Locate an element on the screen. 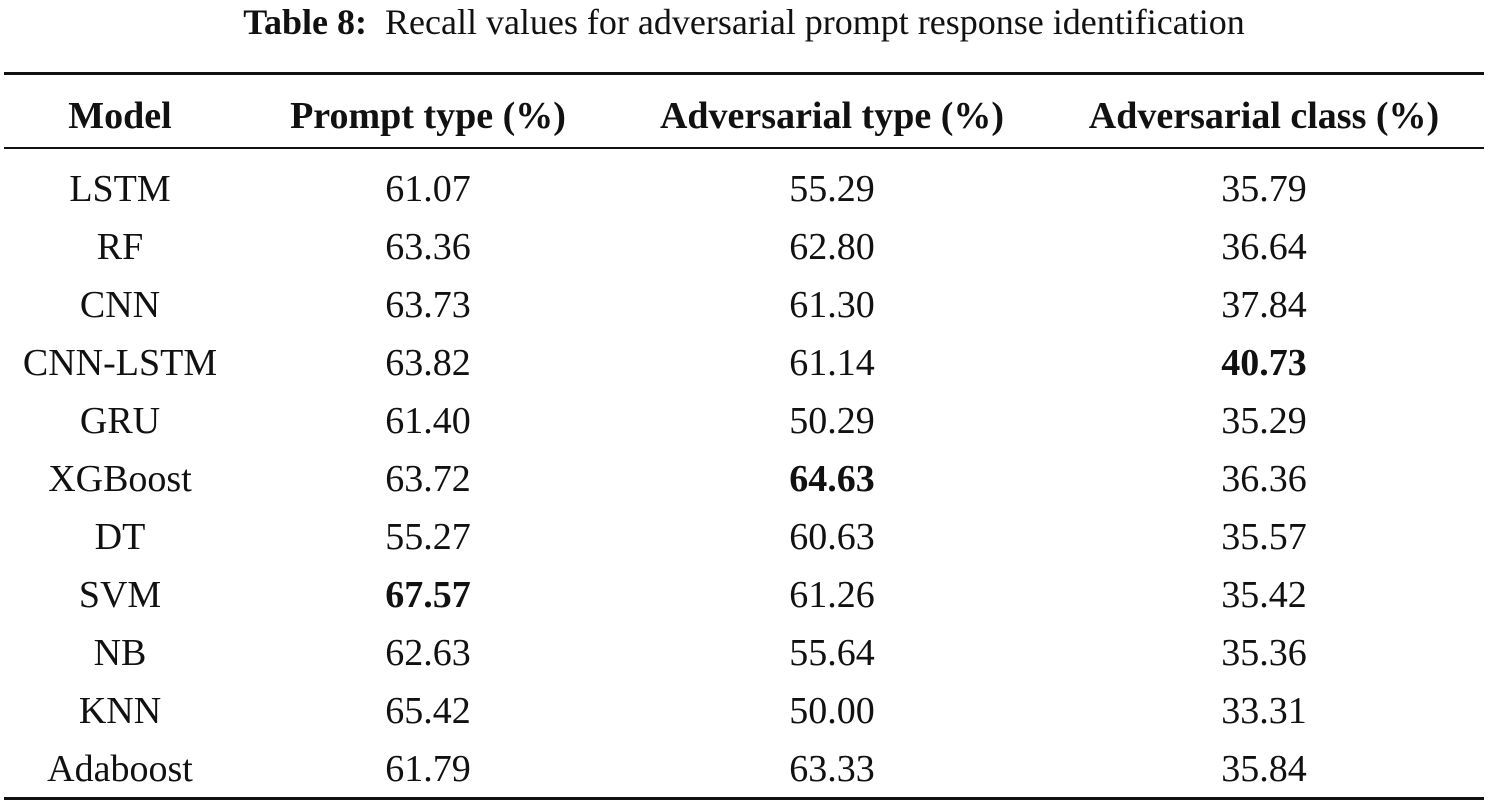  cell-prompt-type: 63.73 is located at coordinates (428, 305).